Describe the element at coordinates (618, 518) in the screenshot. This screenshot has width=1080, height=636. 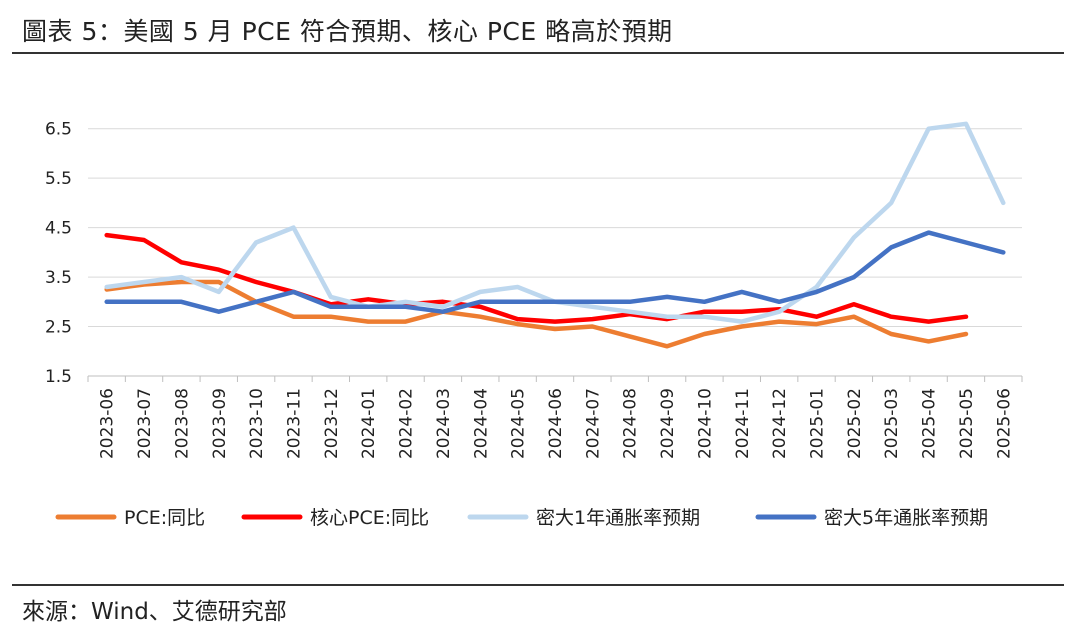
I see `legend-label: 密大1年通胀率预期` at that location.